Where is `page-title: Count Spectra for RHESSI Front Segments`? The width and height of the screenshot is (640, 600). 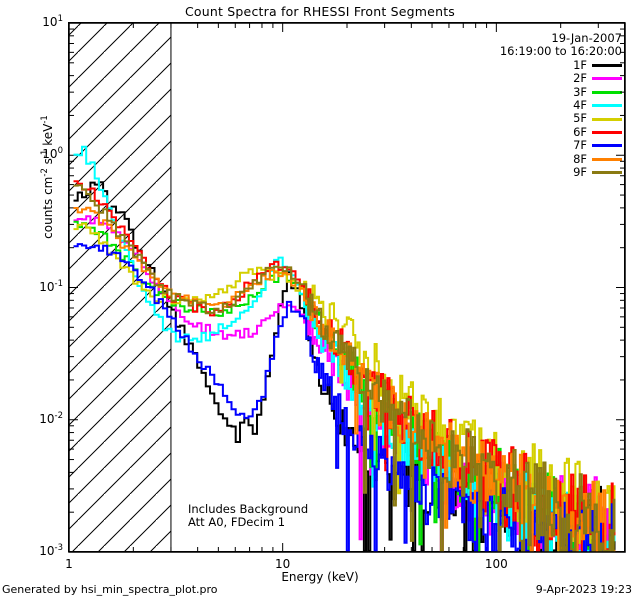 page-title: Count Spectra for RHESSI Front Segments is located at coordinates (320, 11).